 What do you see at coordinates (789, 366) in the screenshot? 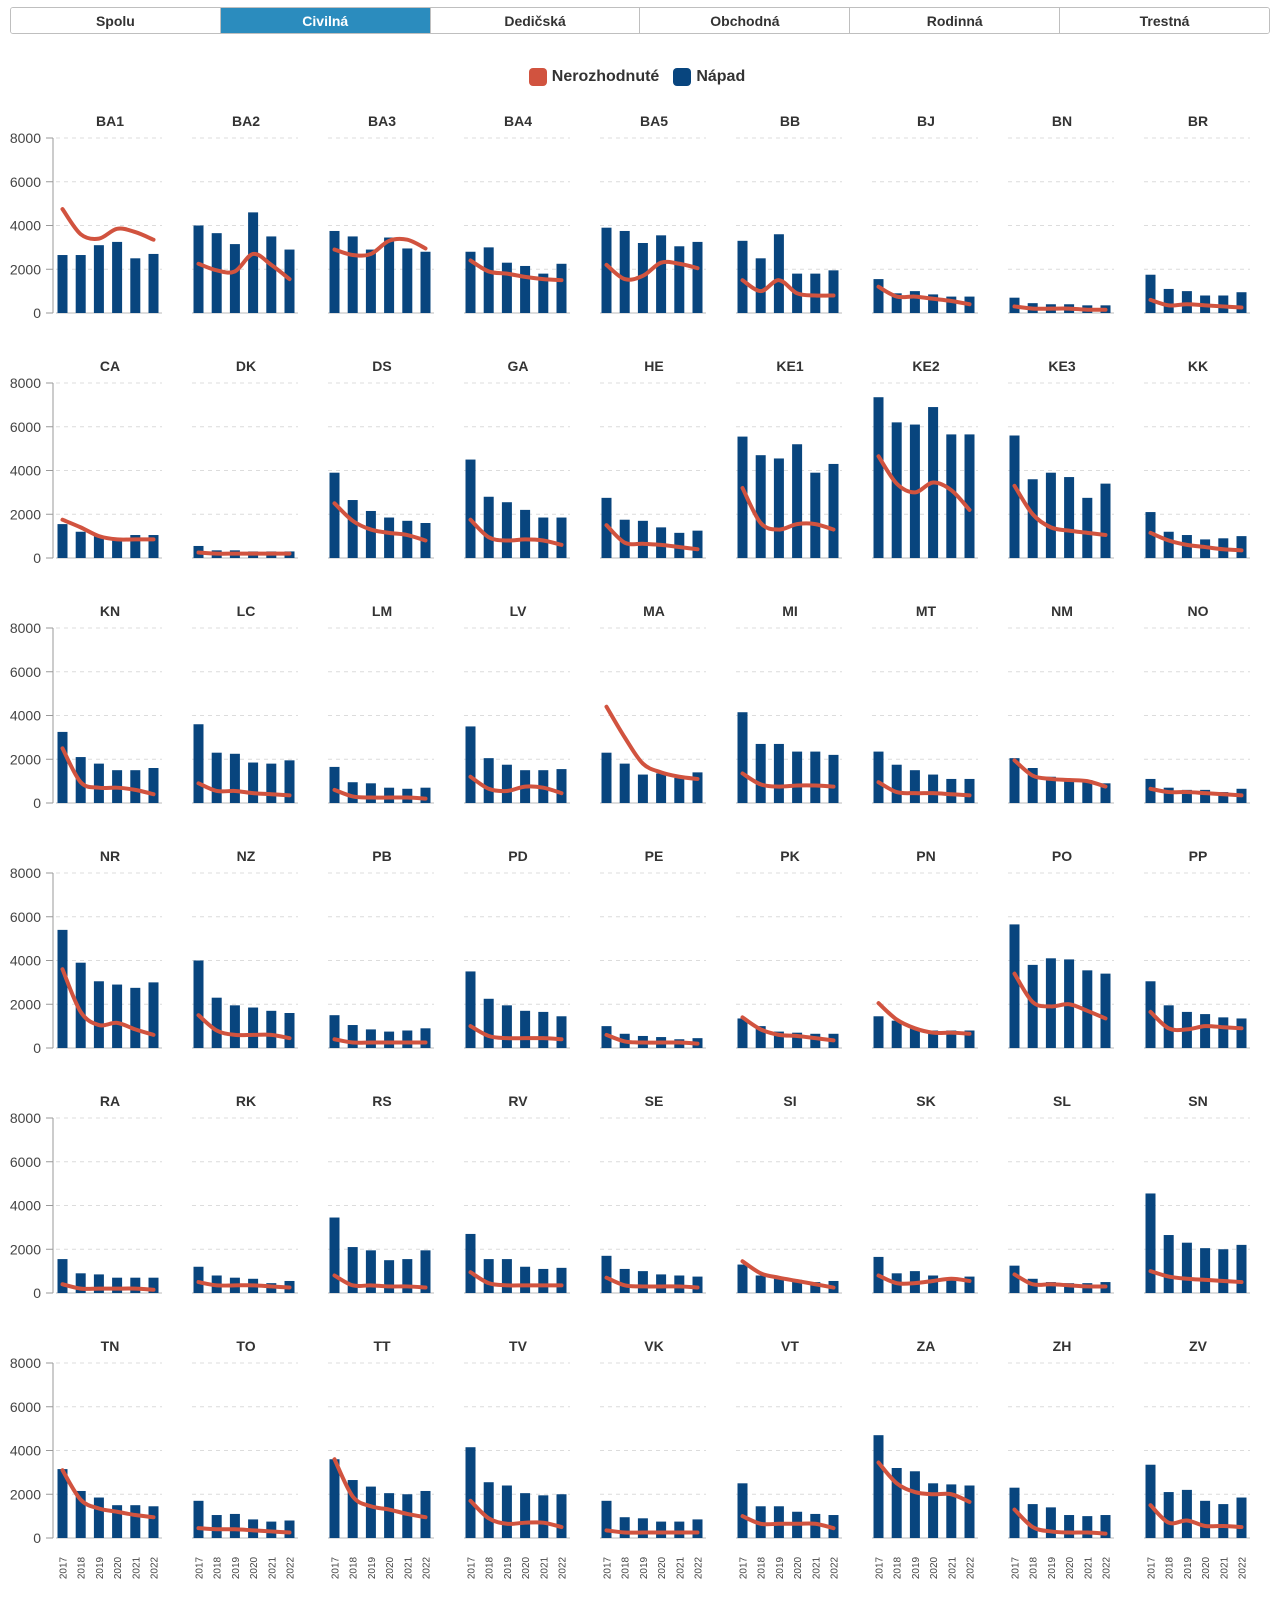
I see `panel-title: KE1` at bounding box center [789, 366].